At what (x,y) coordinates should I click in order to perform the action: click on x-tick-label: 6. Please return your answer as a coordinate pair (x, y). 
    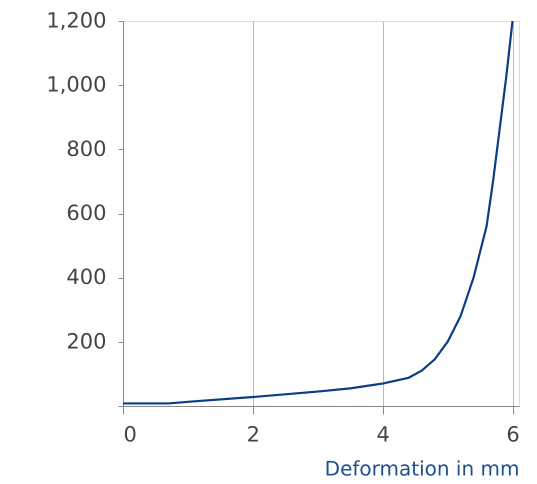
    Looking at the image, I should click on (513, 434).